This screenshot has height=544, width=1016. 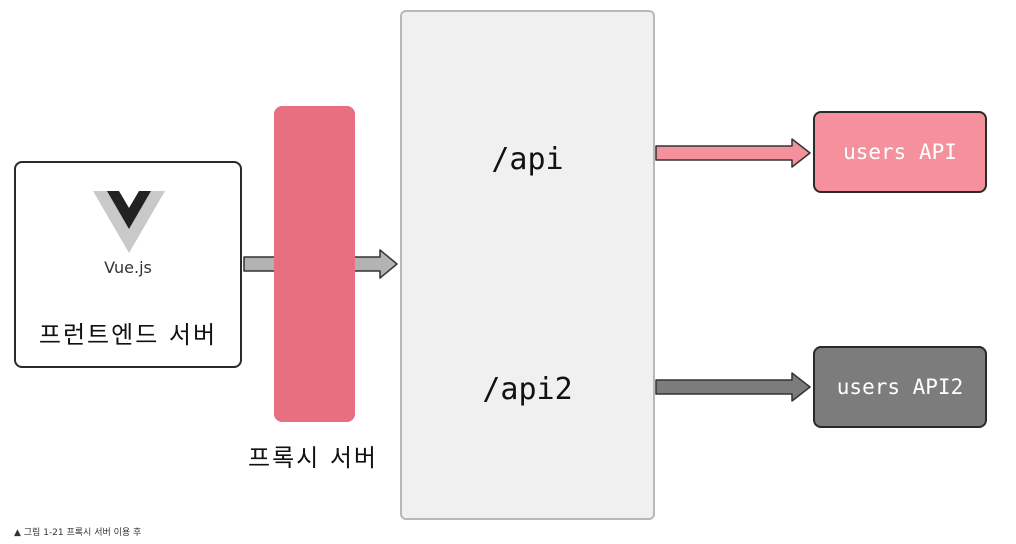 I want to click on figure-caption: ▲ 그림 1-21 프록시 서버 이용 후, so click(x=78, y=533).